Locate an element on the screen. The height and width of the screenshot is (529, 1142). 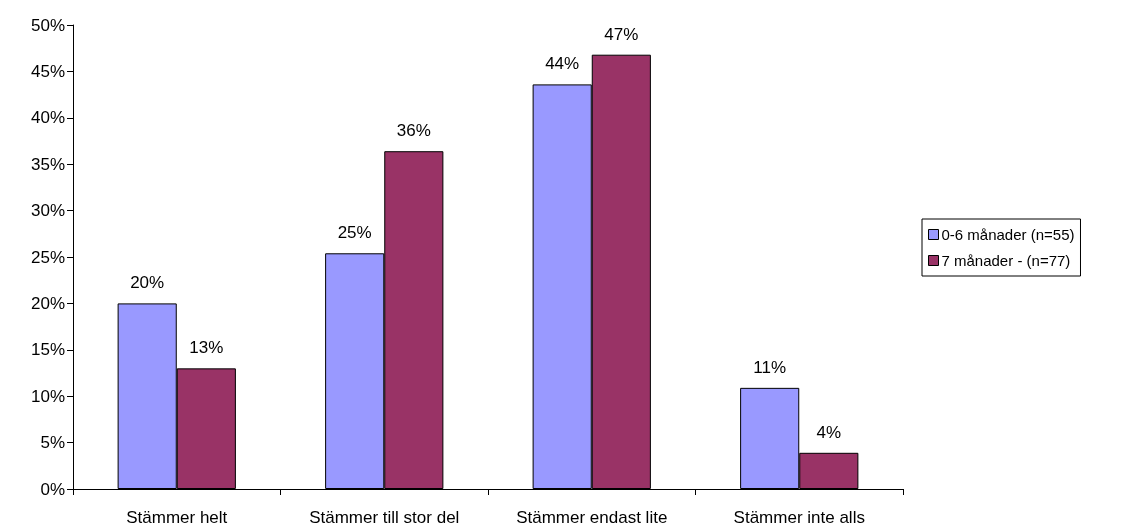
data-label: 36% is located at coordinates (413, 131).